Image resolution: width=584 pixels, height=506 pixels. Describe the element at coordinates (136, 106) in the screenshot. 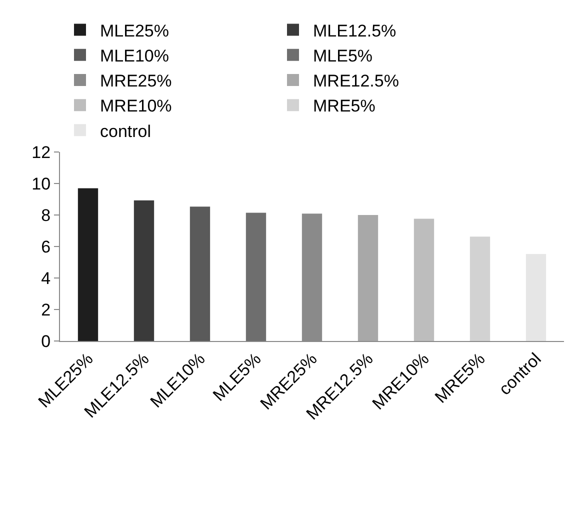

I see `legend-label: MRE10%` at that location.